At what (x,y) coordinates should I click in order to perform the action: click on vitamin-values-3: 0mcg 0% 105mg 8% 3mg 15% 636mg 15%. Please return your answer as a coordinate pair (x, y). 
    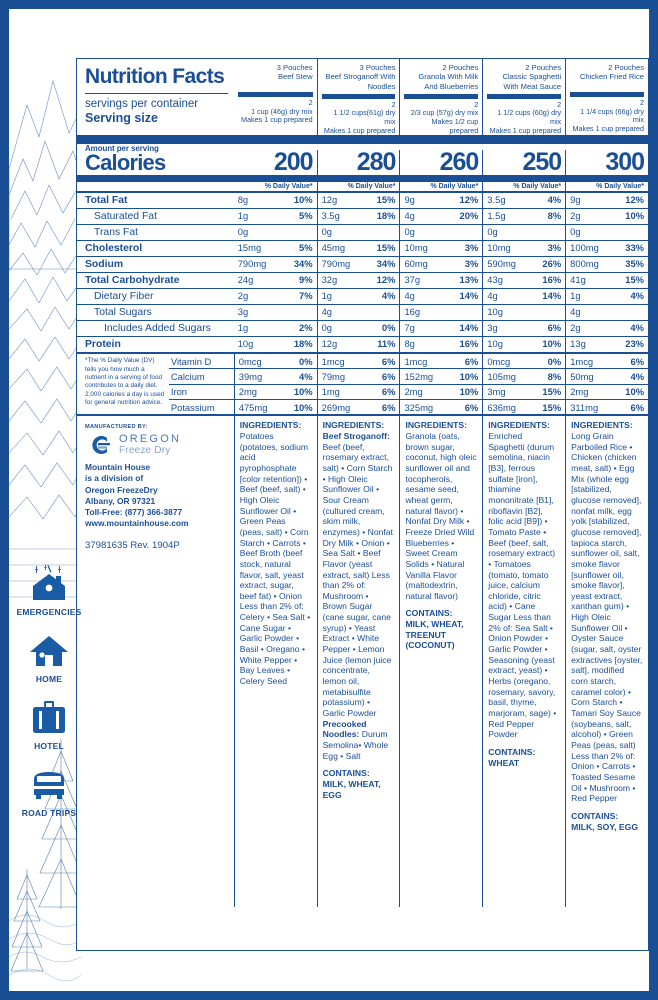
    Looking at the image, I should click on (524, 384).